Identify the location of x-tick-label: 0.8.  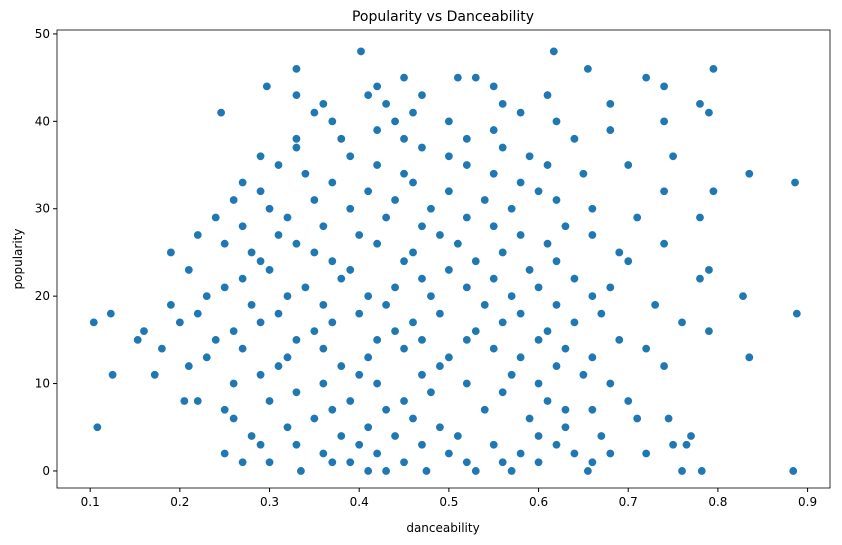
(717, 502).